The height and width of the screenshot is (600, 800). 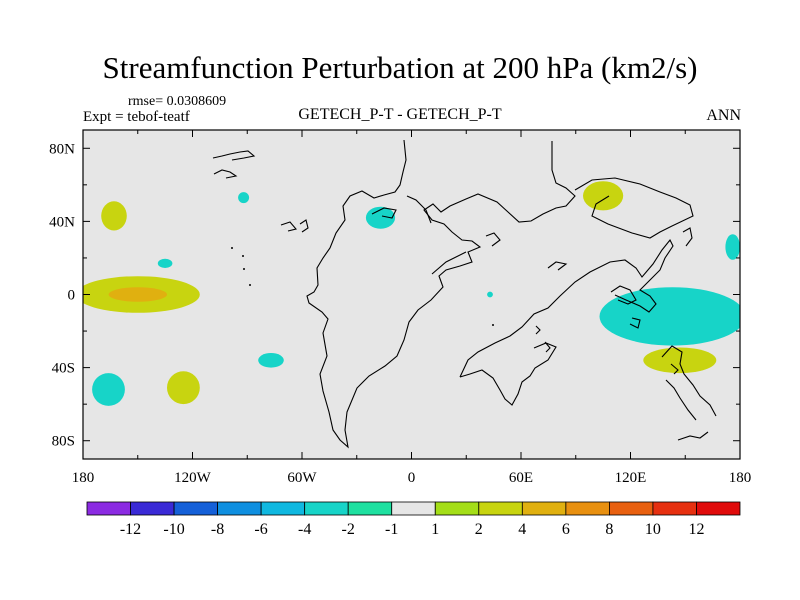 I want to click on colorbar-label: 4, so click(x=522, y=529).